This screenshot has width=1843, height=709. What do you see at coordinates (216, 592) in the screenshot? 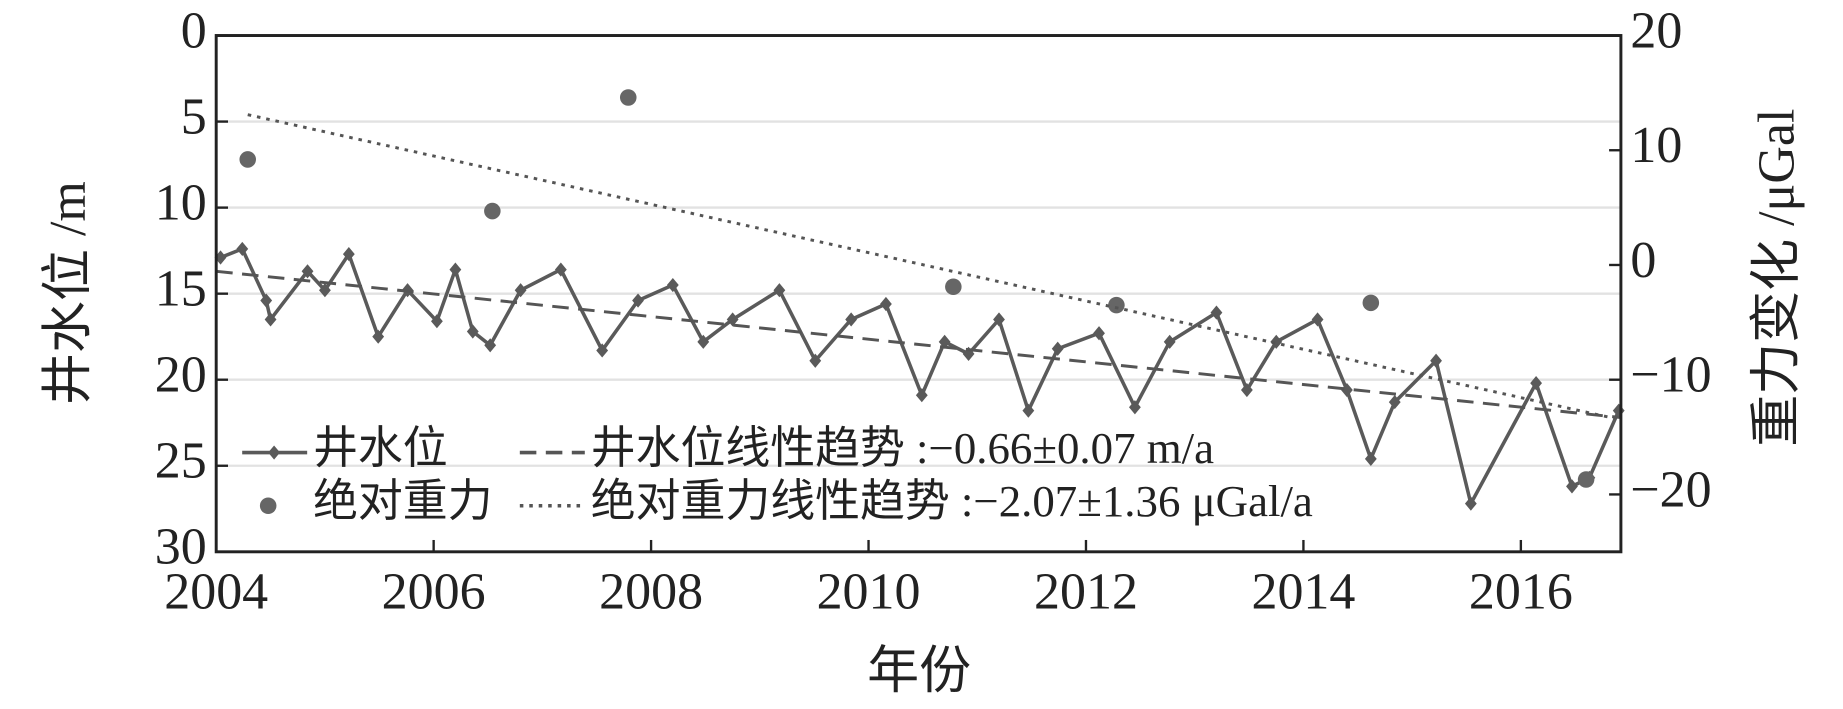
I see `x-tick-label: 2004` at bounding box center [216, 592].